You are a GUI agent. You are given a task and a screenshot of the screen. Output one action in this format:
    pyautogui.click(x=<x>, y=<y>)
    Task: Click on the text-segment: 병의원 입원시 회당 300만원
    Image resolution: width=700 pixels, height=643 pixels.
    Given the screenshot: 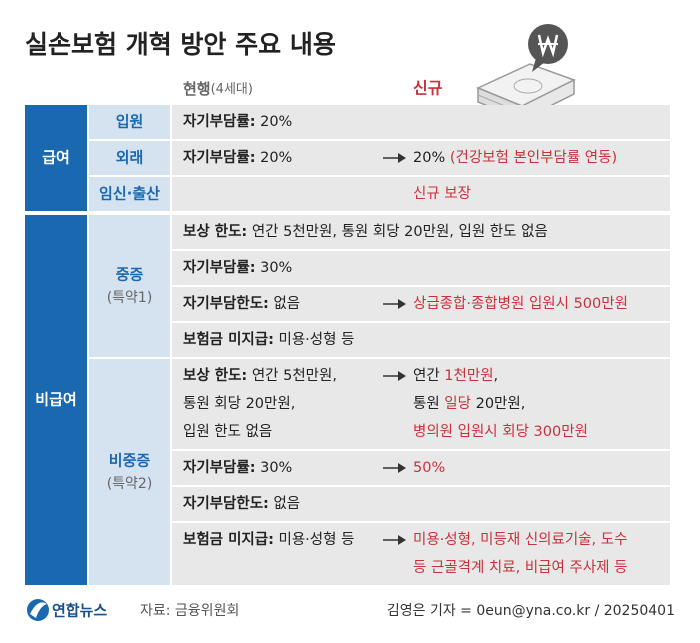 What is the action you would take?
    pyautogui.click(x=500, y=431)
    